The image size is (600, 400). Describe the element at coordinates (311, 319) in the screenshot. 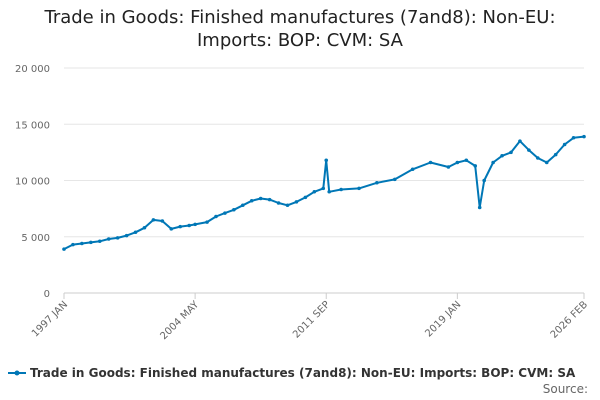

I see `x-tick-label: 2011 SEP` at that location.